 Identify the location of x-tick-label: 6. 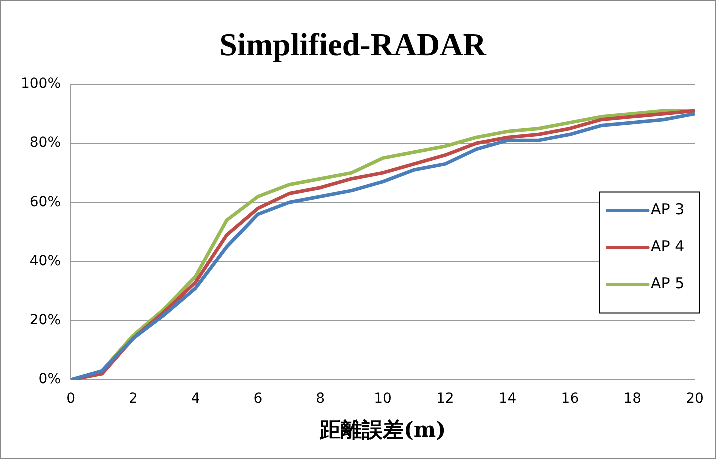
(258, 399).